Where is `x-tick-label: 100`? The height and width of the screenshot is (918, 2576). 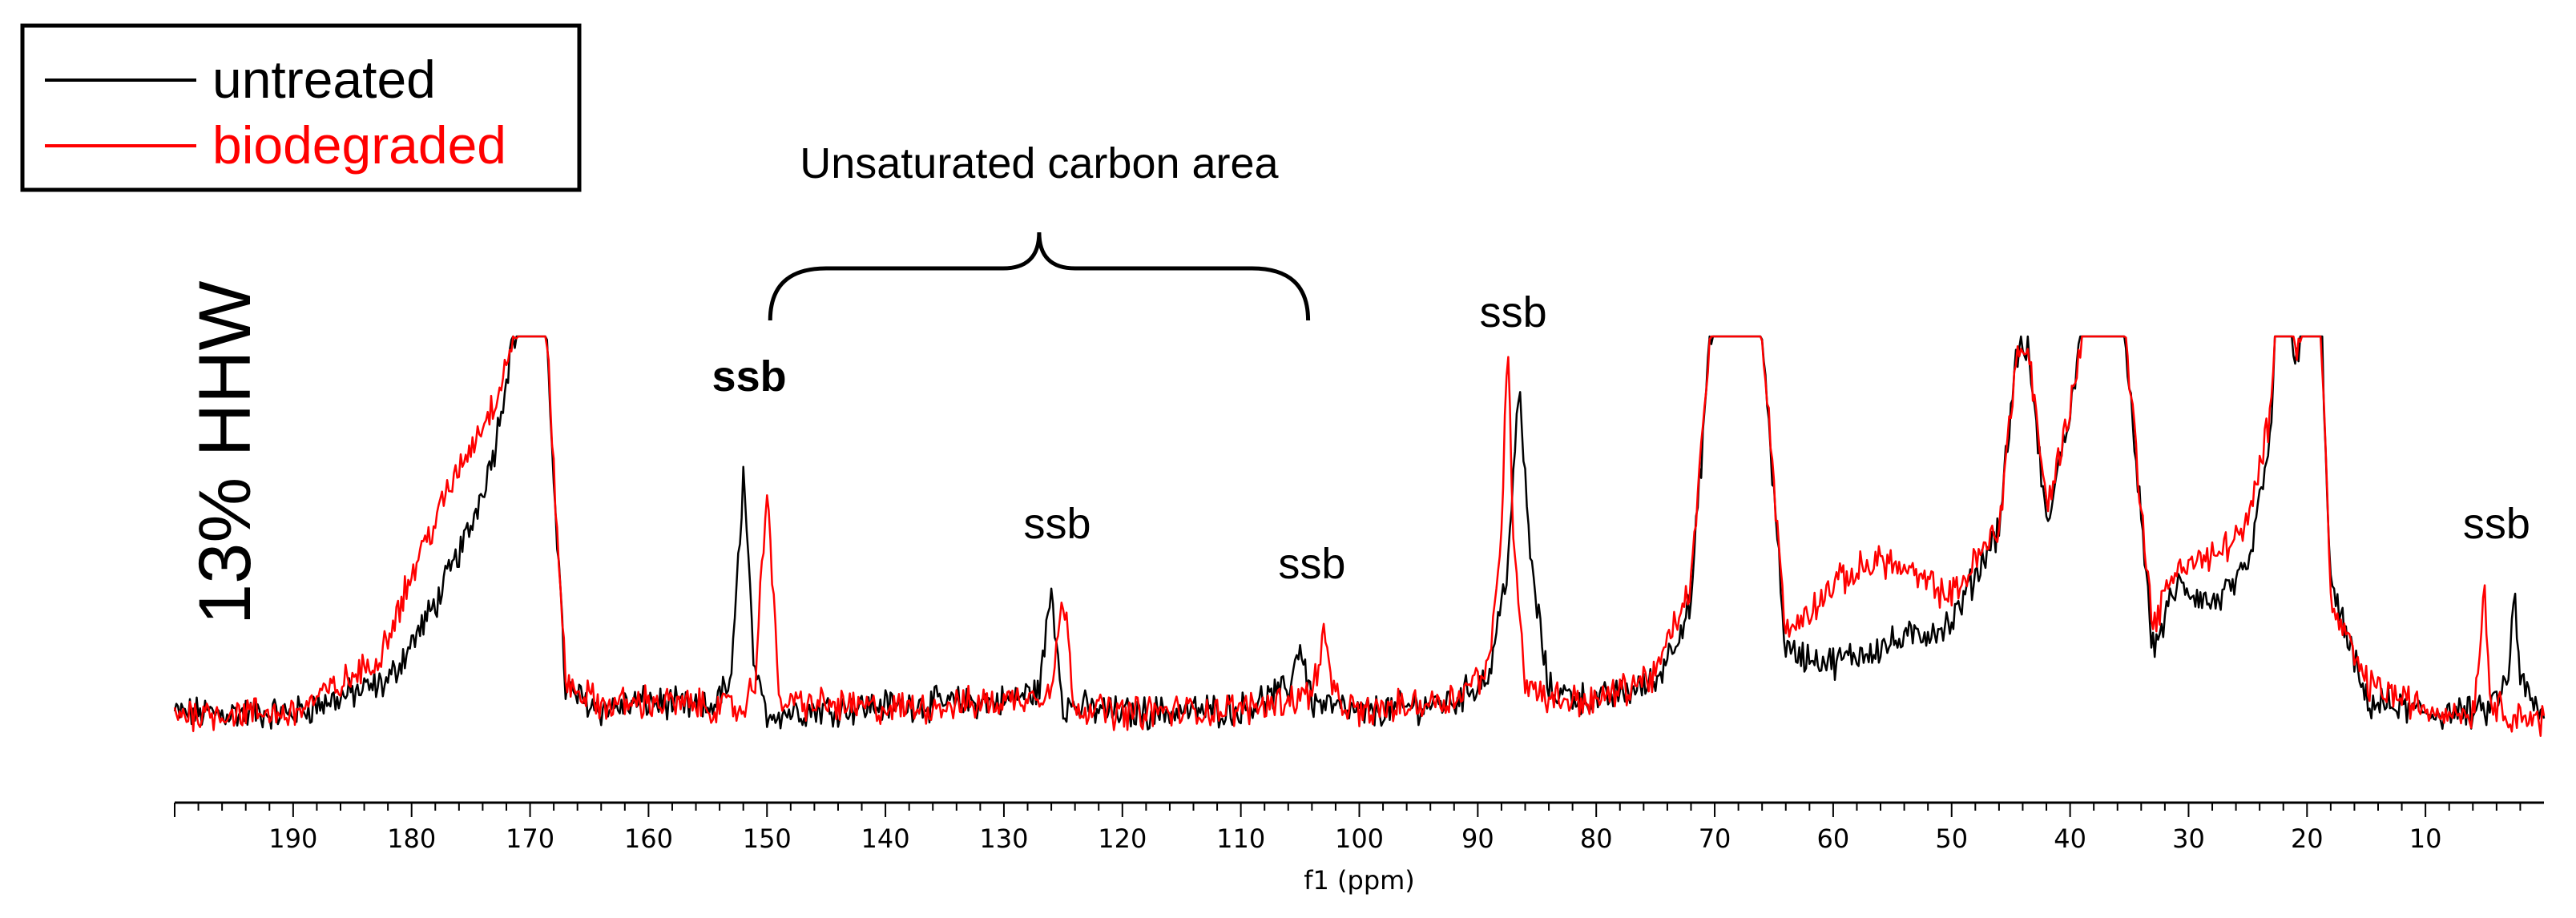 x-tick-label: 100 is located at coordinates (1359, 838).